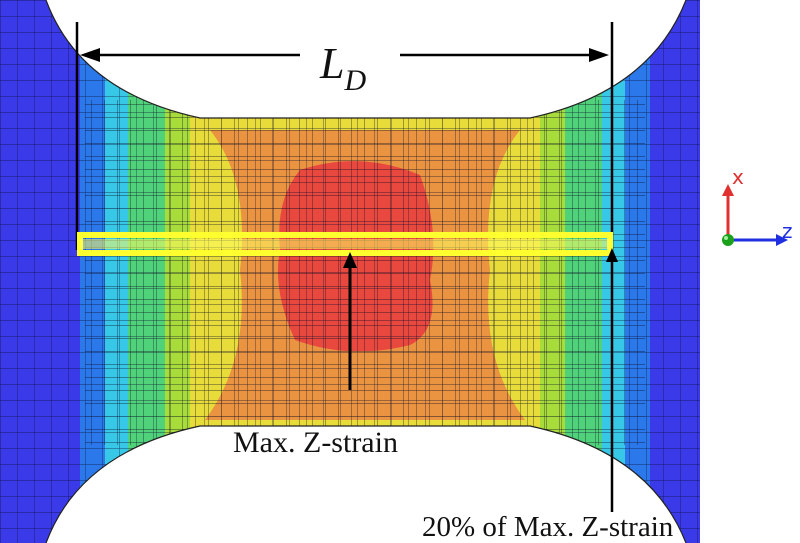  What do you see at coordinates (782, 240) in the screenshot?
I see `z-axis-arrow-icon` at bounding box center [782, 240].